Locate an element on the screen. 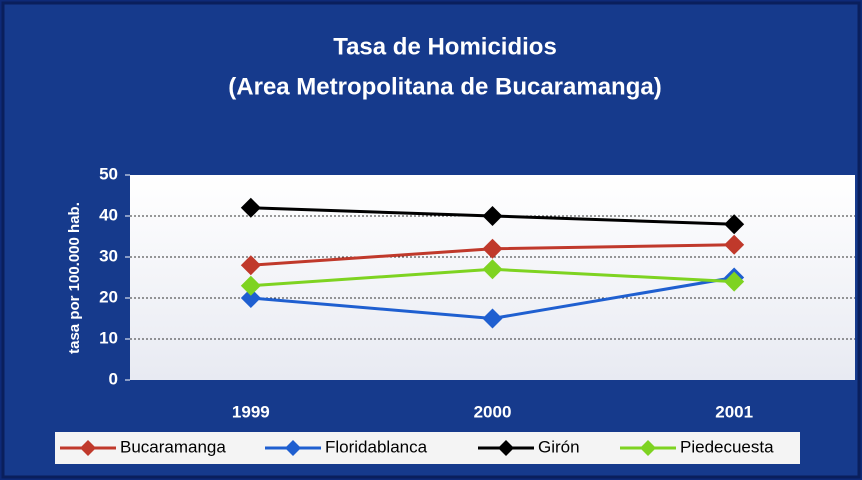 The image size is (862, 480). y-tick-label: 40 is located at coordinates (108, 214).